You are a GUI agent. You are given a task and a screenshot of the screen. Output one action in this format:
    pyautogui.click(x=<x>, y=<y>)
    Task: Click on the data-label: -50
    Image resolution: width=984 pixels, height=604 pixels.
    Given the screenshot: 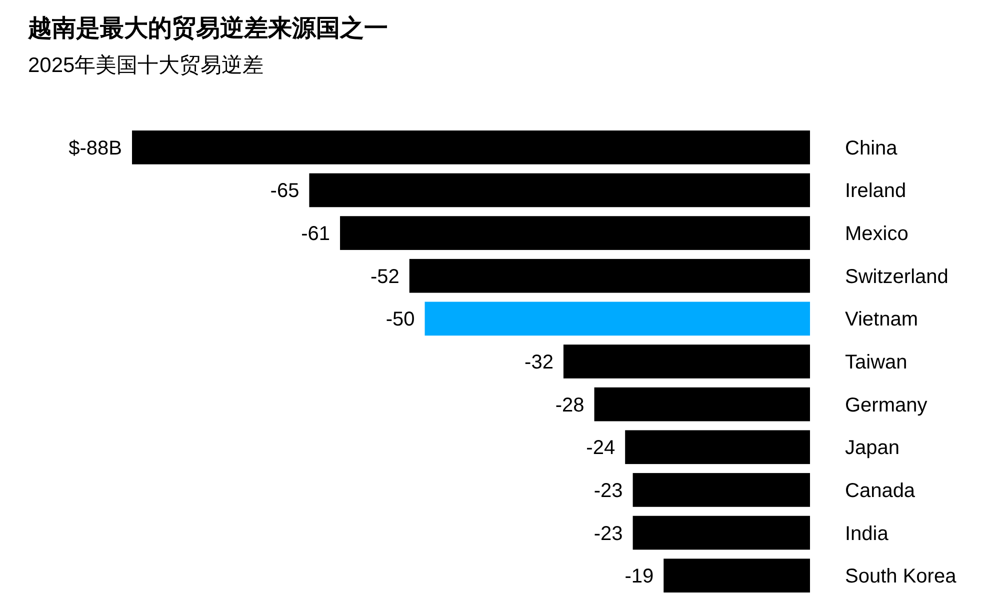 What is the action you would take?
    pyautogui.click(x=400, y=319)
    